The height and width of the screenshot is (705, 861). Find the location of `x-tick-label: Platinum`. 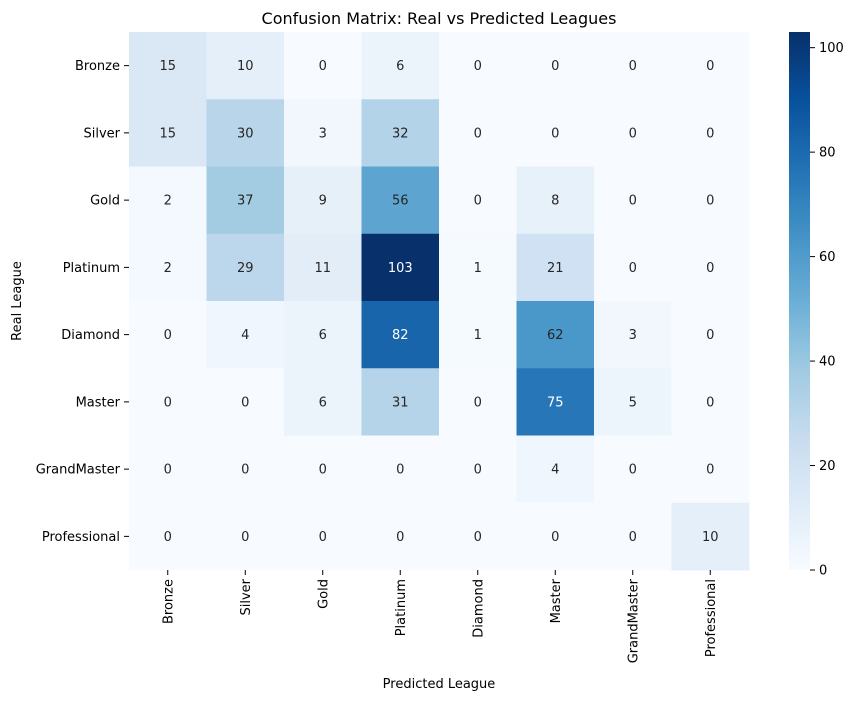

x-tick-label: Platinum is located at coordinates (401, 607).